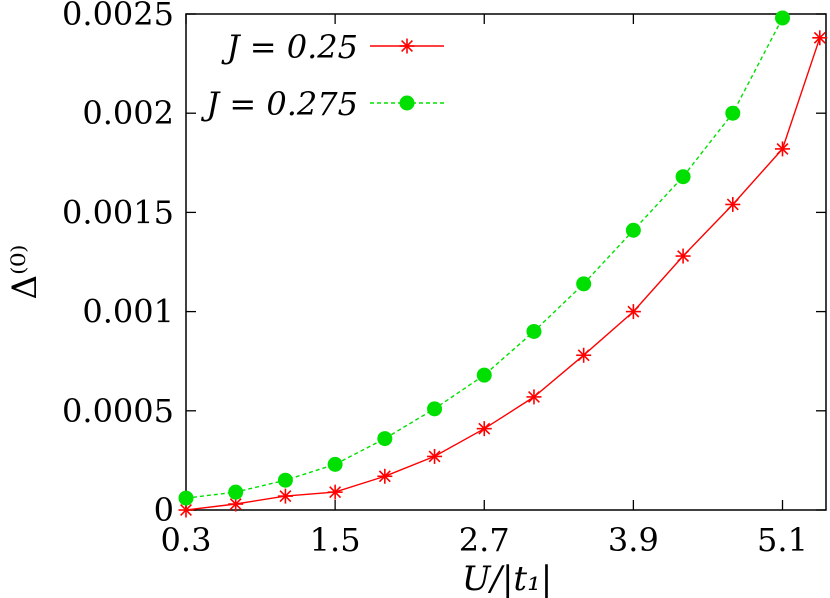 The width and height of the screenshot is (830, 598). What do you see at coordinates (335, 540) in the screenshot?
I see `x-tick-label: 1.5` at bounding box center [335, 540].